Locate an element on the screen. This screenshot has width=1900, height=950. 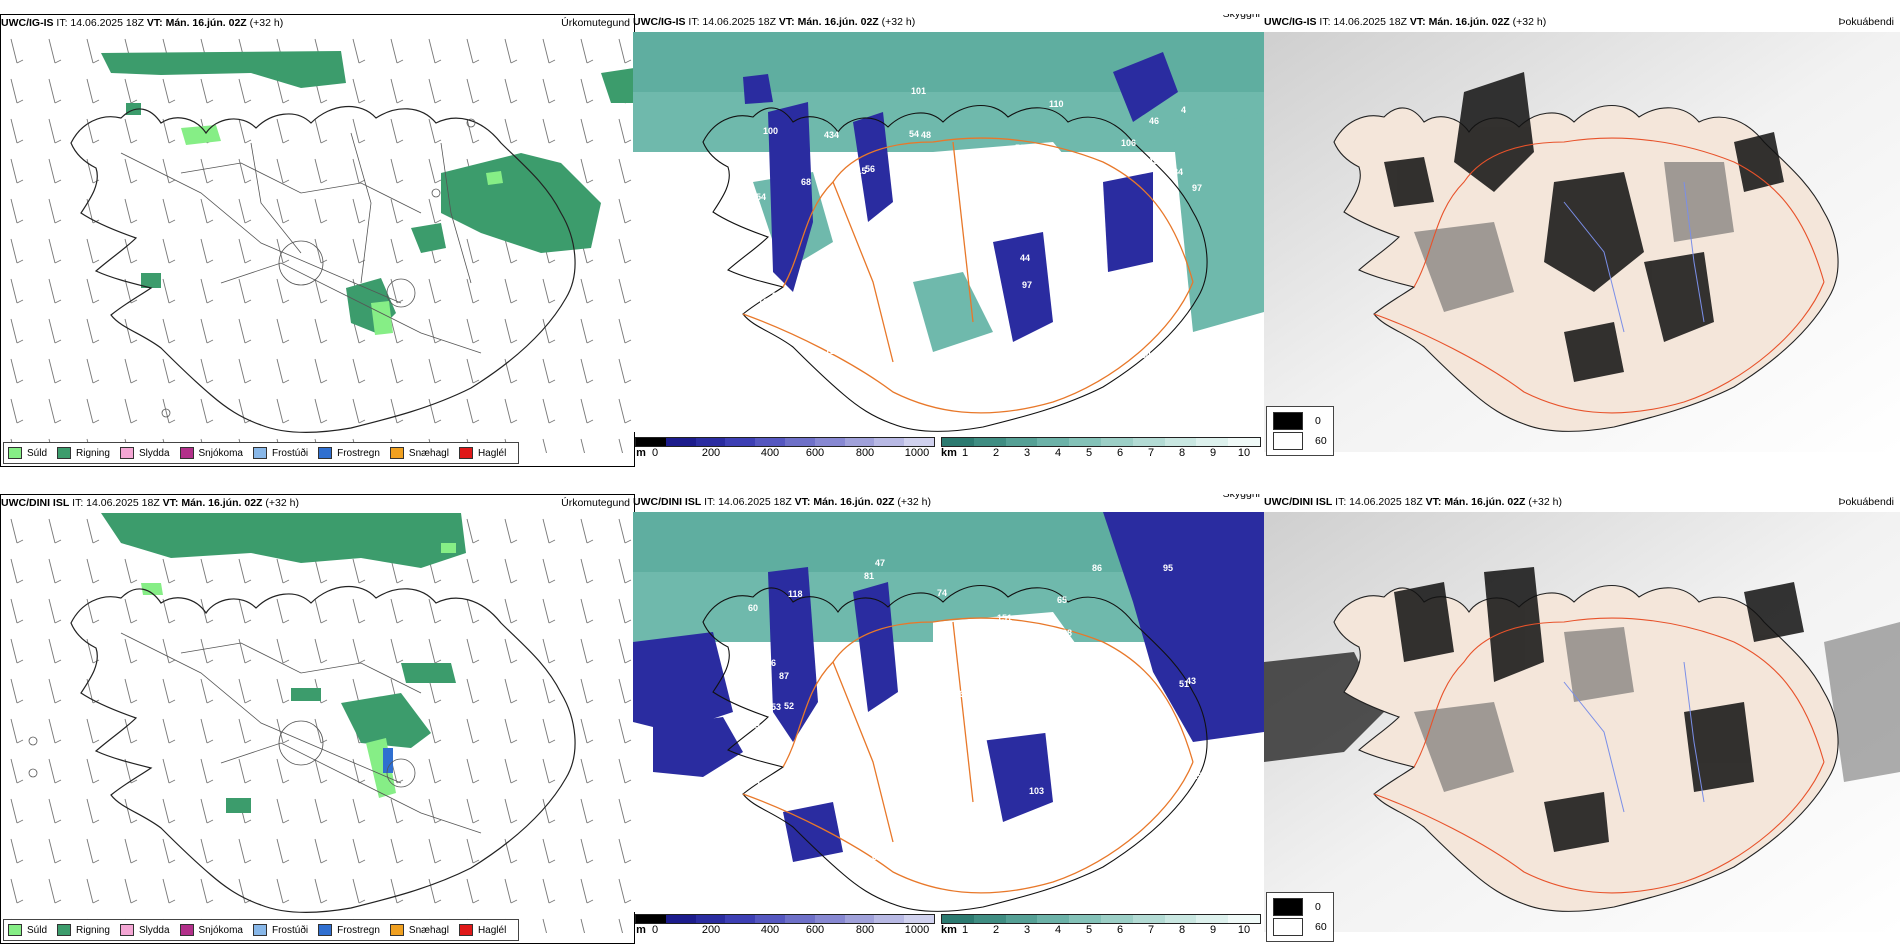
cloud-base-value: 82 is located at coordinates (1113, 812).